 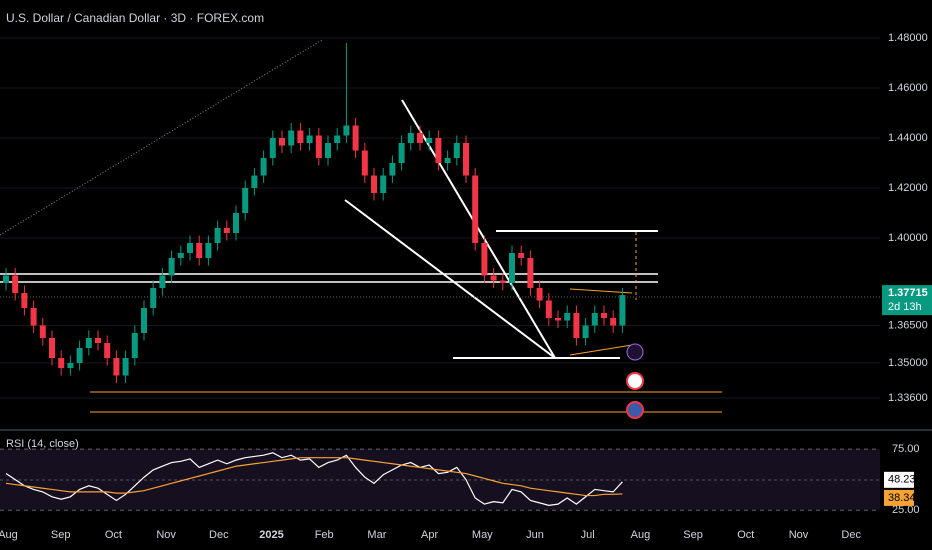 I want to click on price-badge, so click(x=907, y=300).